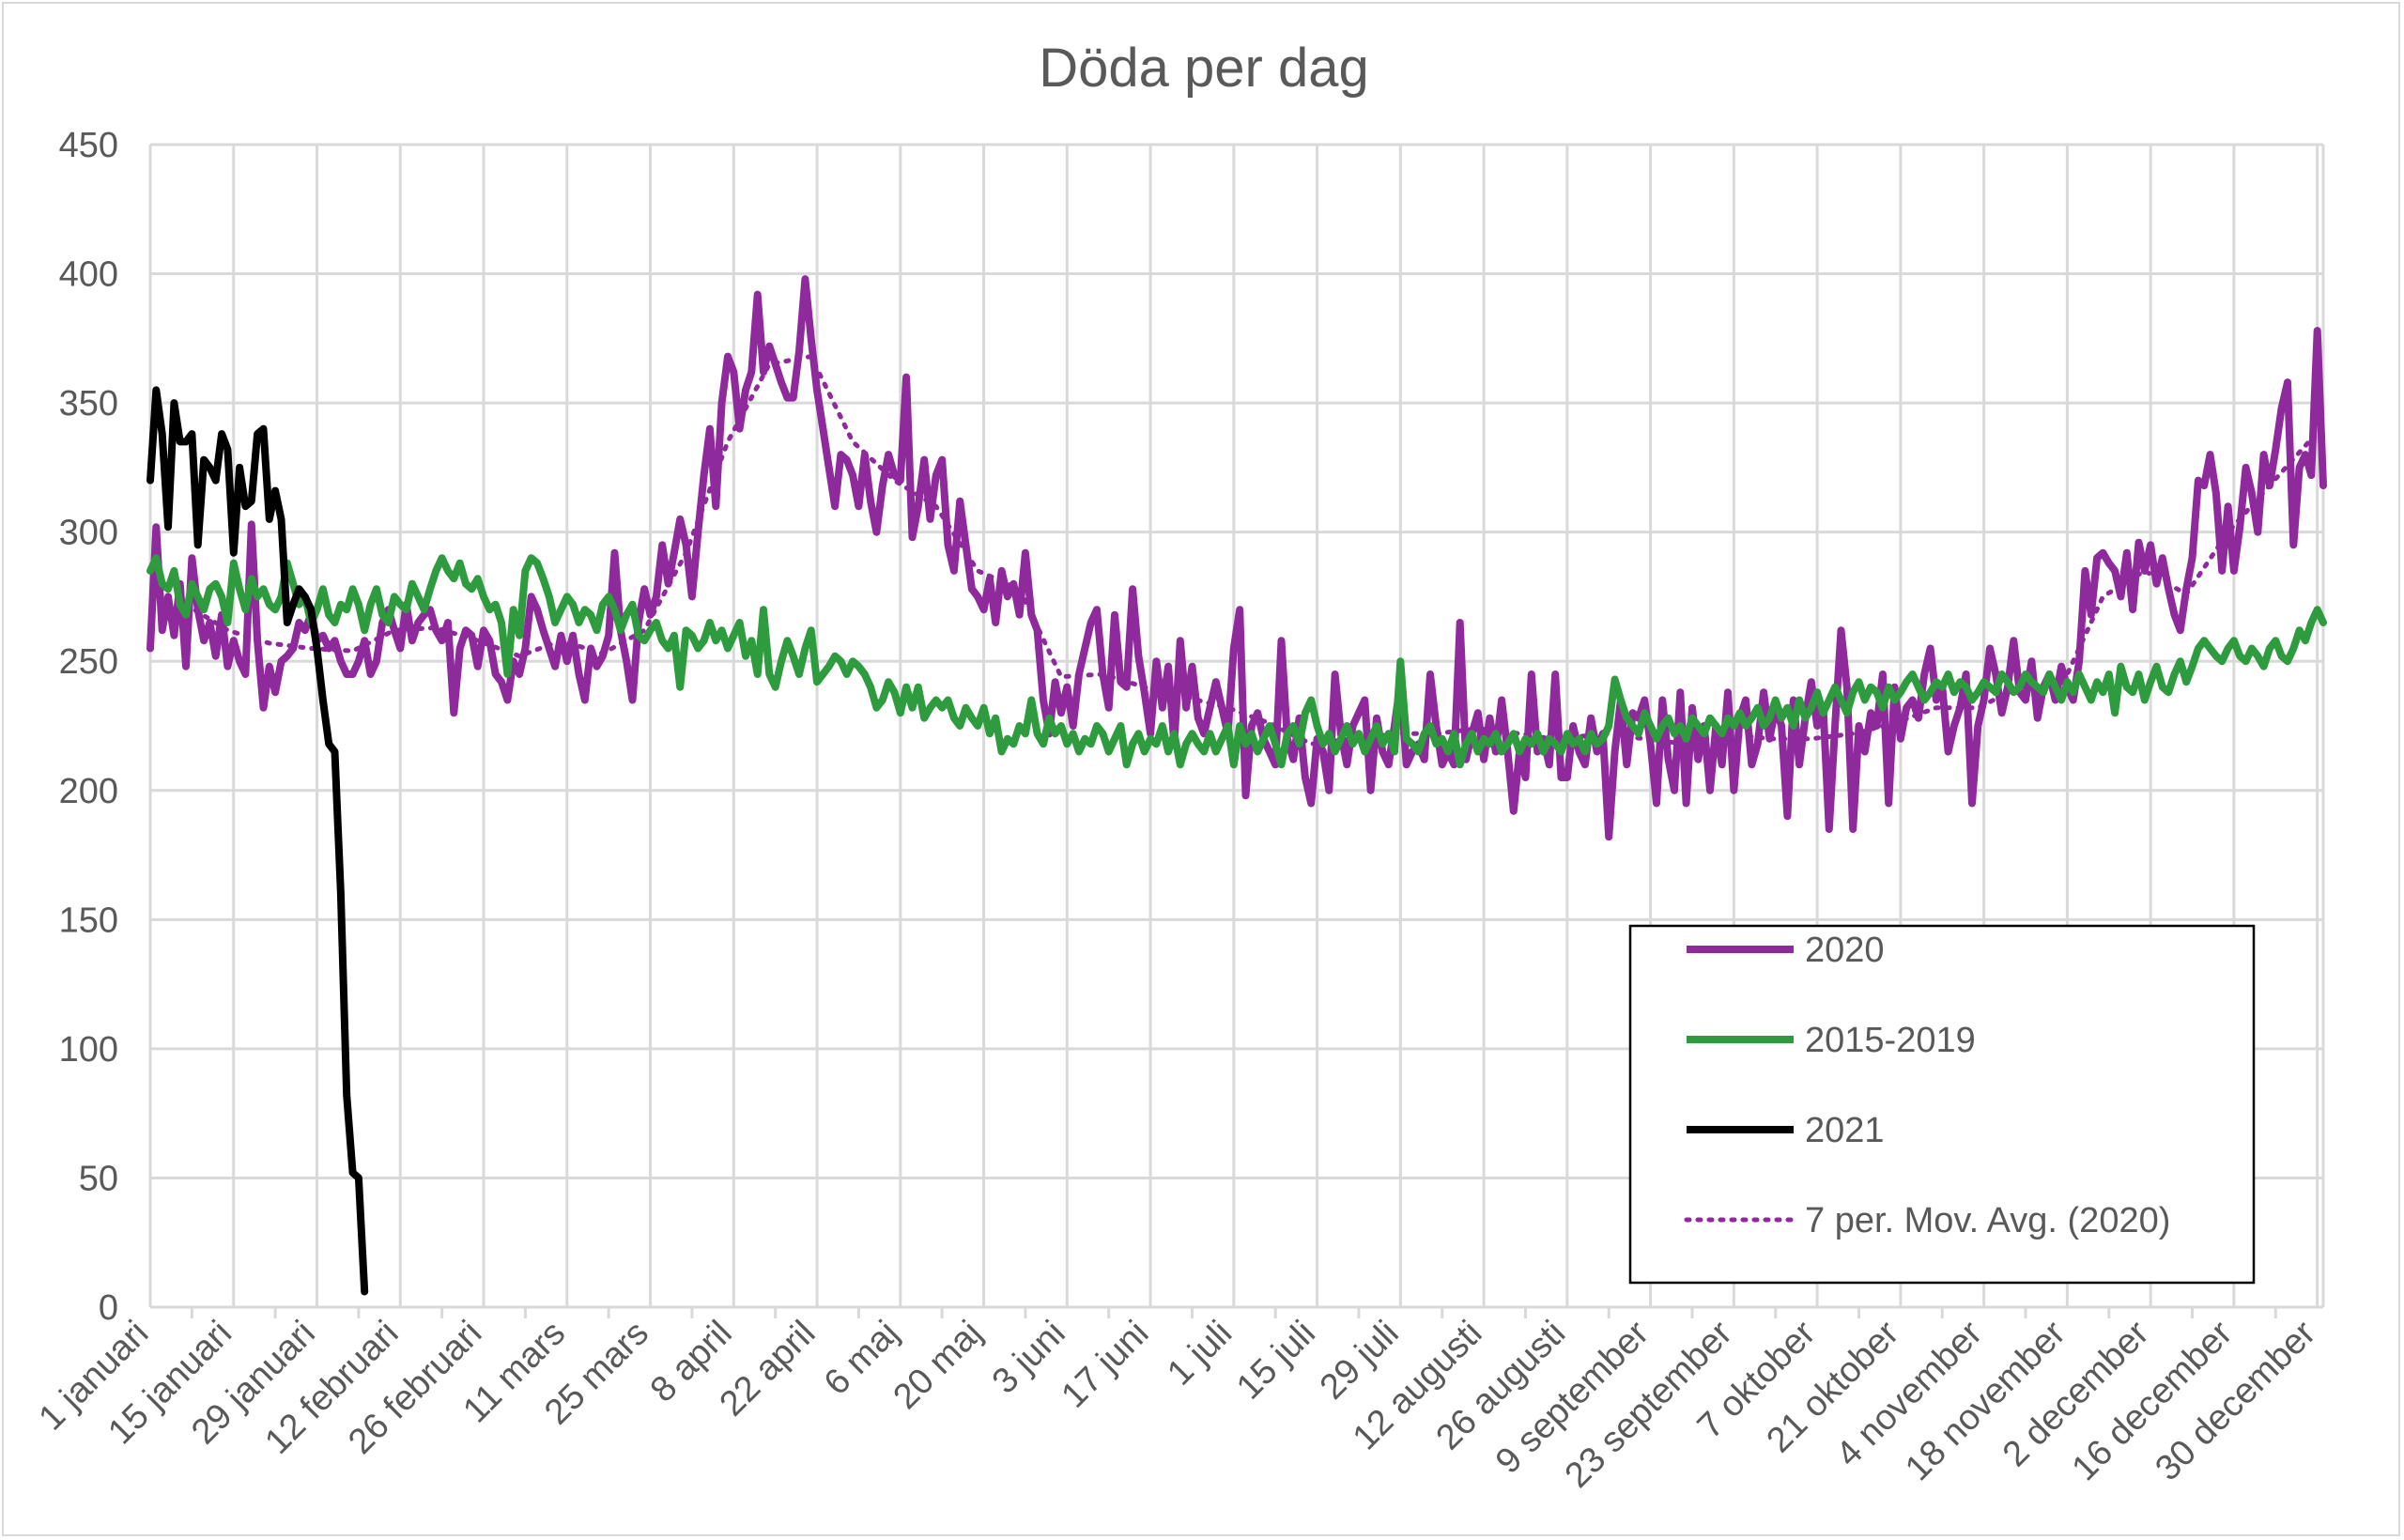 This screenshot has height=1540, width=2404. What do you see at coordinates (938, 1365) in the screenshot?
I see `x-tick-label: 20 maj` at bounding box center [938, 1365].